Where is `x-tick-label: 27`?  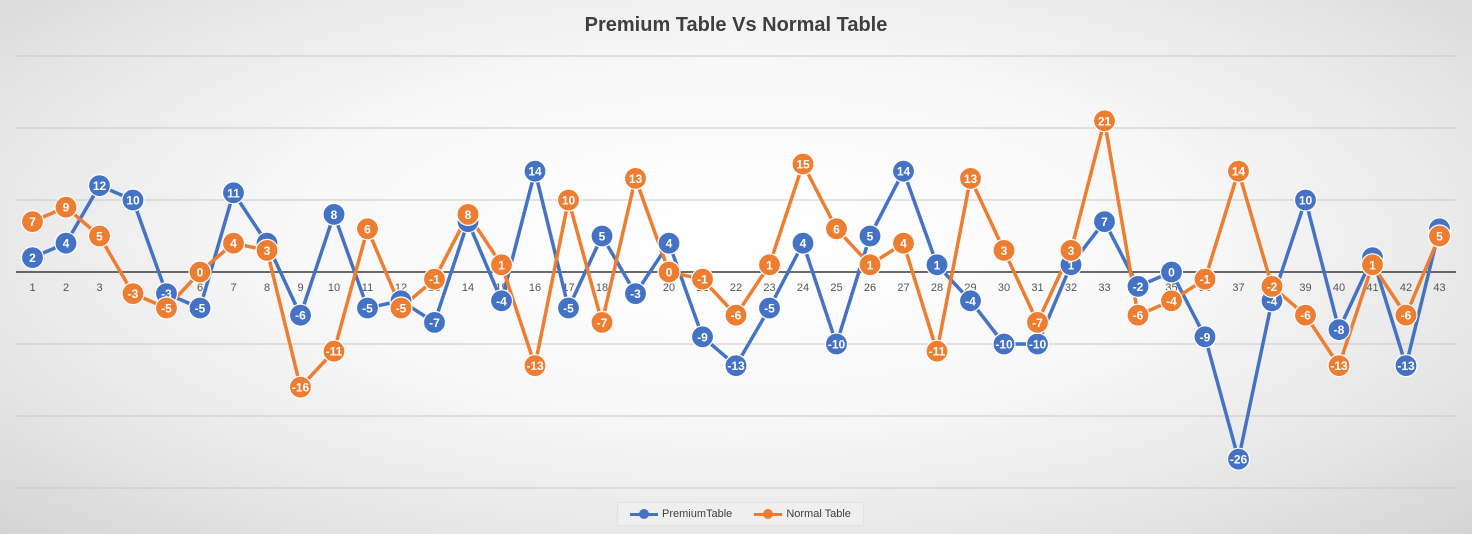 x-tick-label: 27 is located at coordinates (903, 288).